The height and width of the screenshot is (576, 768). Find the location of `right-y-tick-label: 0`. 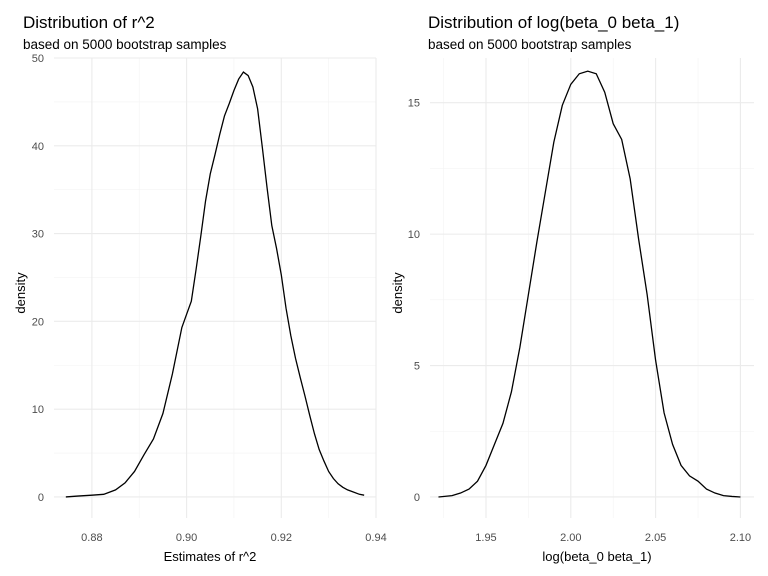

right-y-tick-label: 0 is located at coordinates (417, 498).